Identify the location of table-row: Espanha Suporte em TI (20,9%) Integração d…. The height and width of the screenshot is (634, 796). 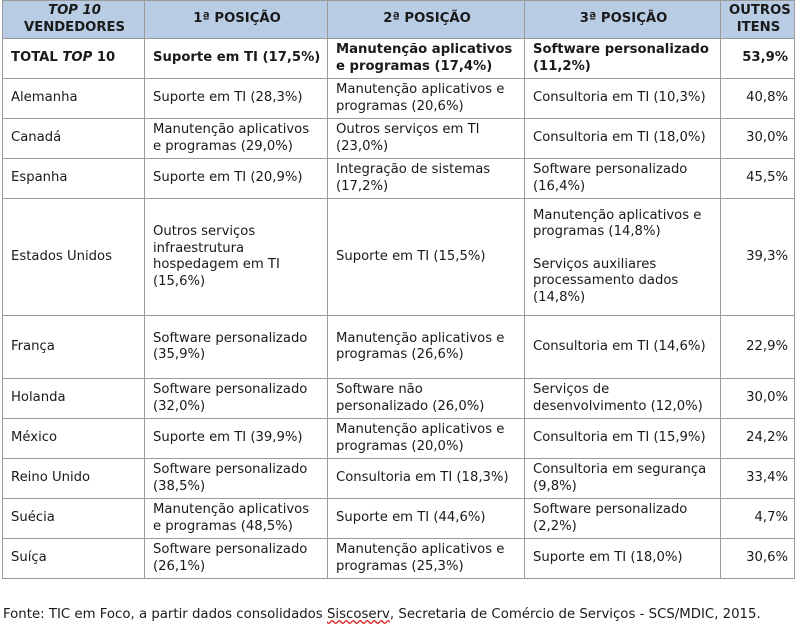
(398, 178).